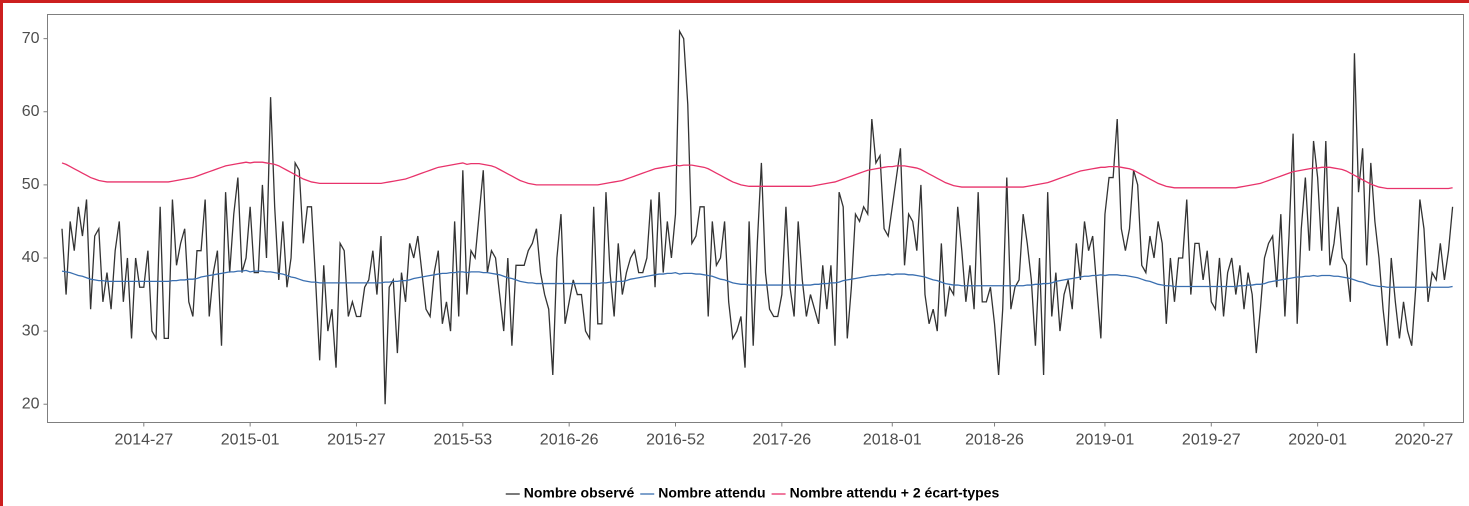  Describe the element at coordinates (711, 493) in the screenshot. I see `legend-label: Nombre attendu` at that location.